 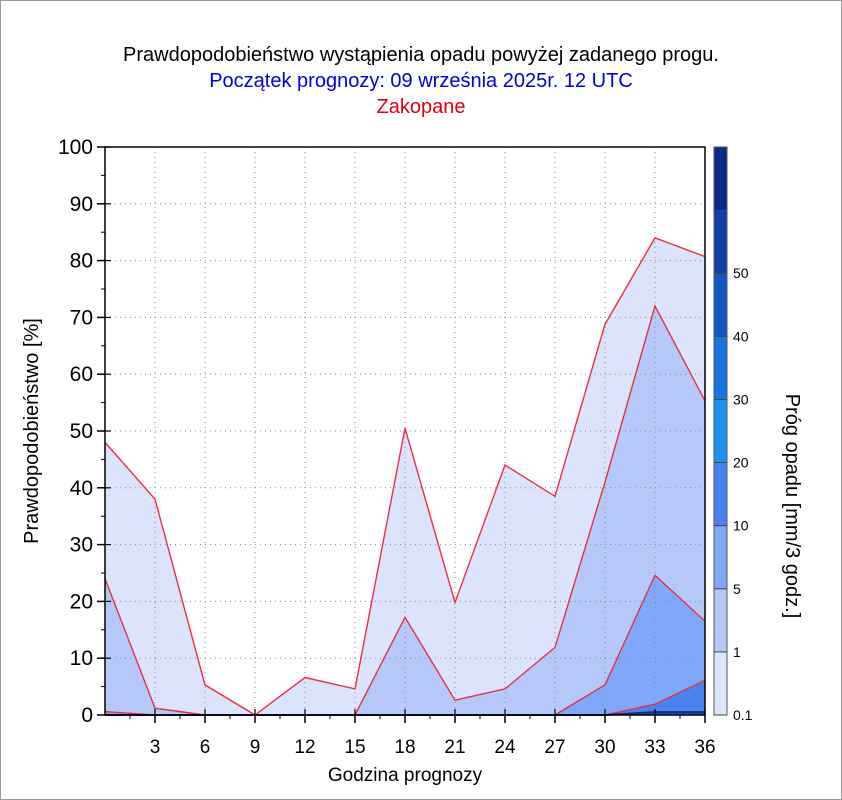 What do you see at coordinates (81, 488) in the screenshot?
I see `y-tick-label: 40` at bounding box center [81, 488].